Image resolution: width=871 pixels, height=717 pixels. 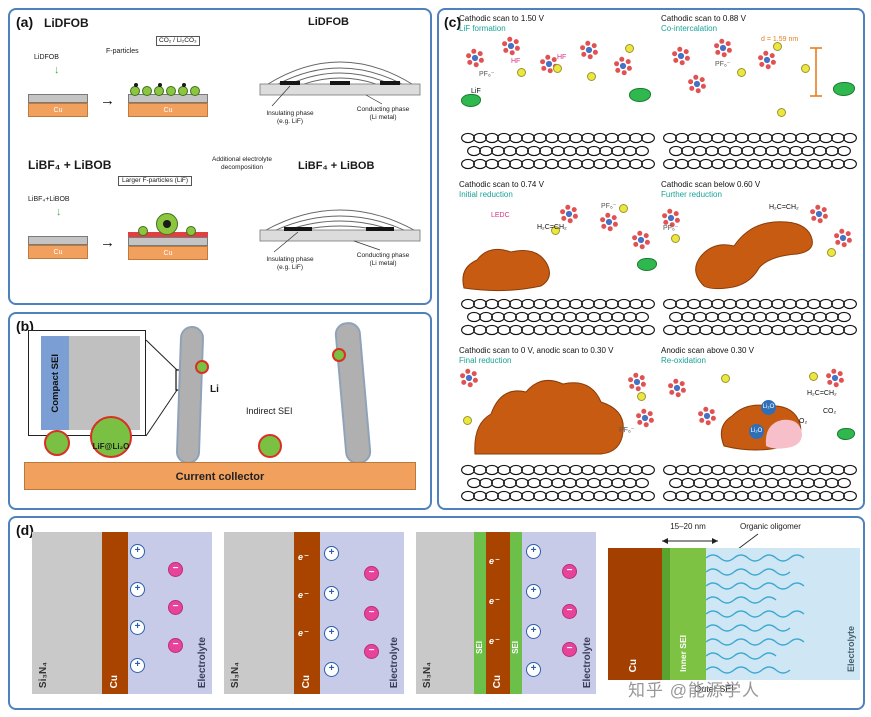 I want to click on electrolyte-label: Electrolyte, so click(x=587, y=662).